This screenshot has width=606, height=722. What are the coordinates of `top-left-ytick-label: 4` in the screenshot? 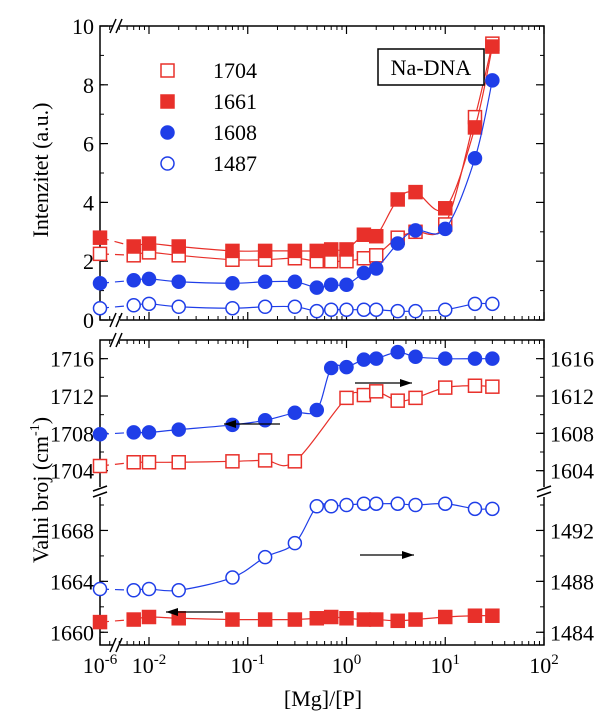 It's located at (88, 202).